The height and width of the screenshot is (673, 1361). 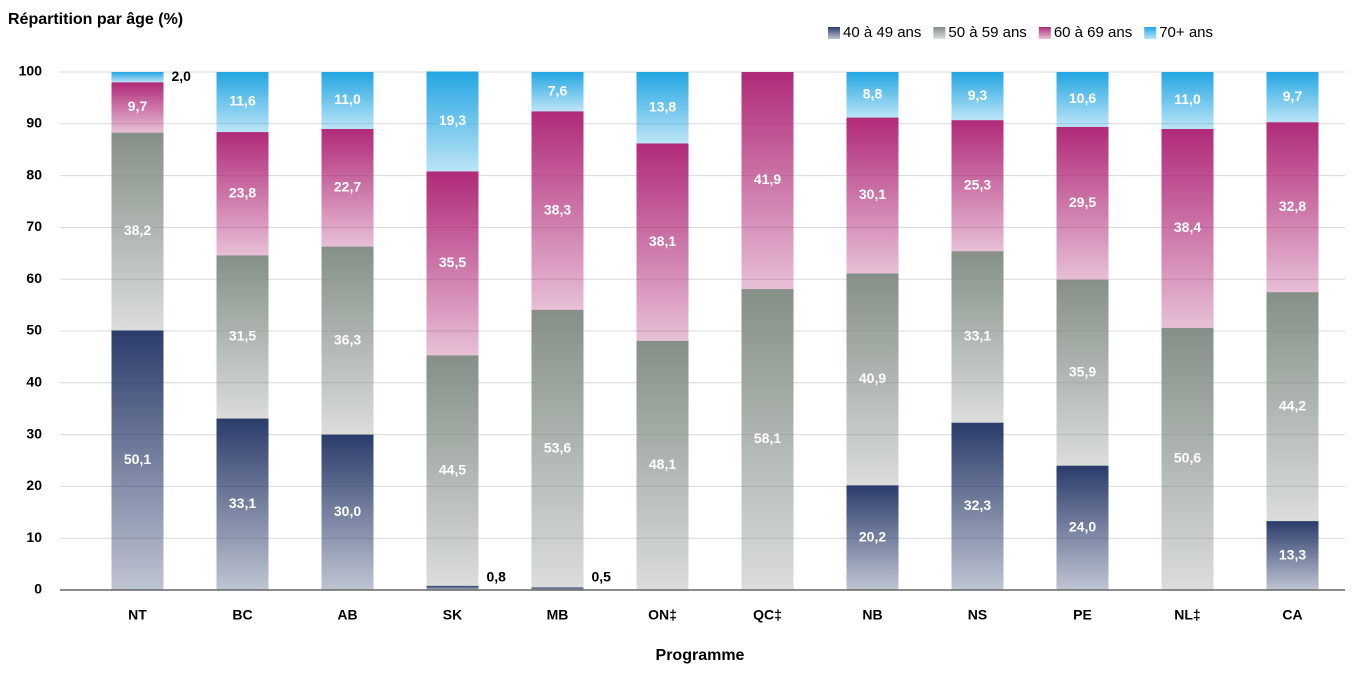 I want to click on data-label: 11,6, so click(x=242, y=101).